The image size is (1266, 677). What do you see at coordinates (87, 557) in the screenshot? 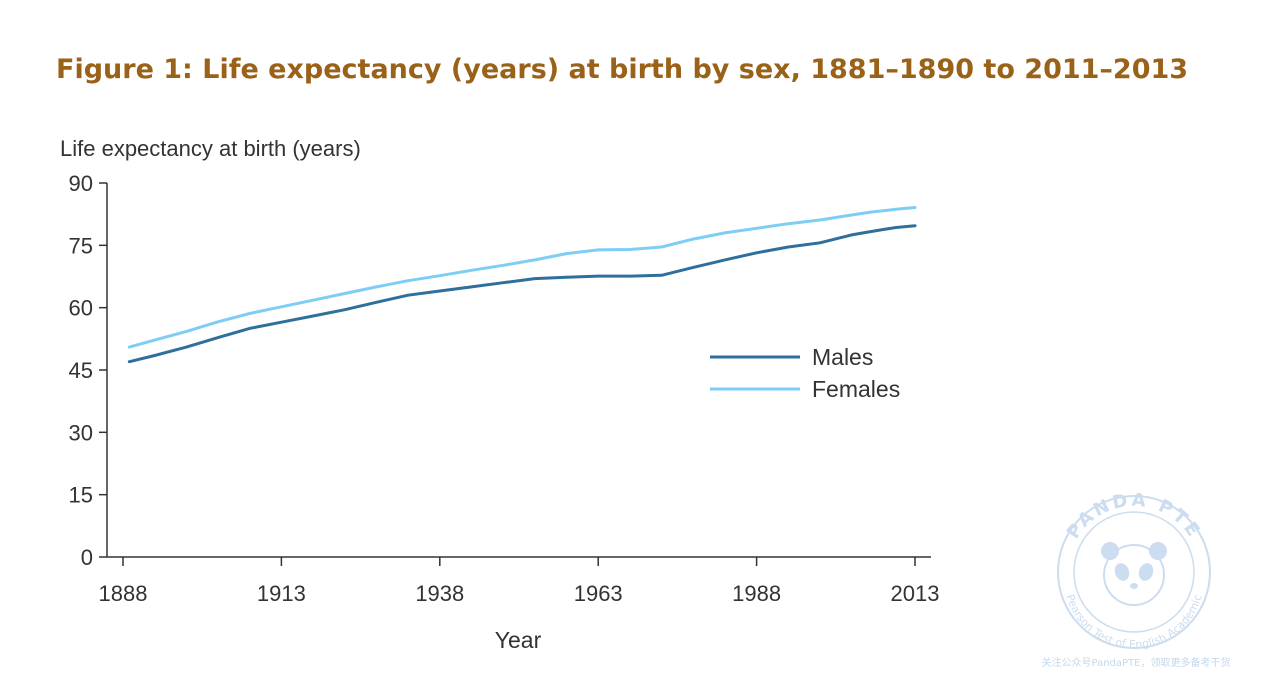
I see `y-tick-label: 0` at bounding box center [87, 557].